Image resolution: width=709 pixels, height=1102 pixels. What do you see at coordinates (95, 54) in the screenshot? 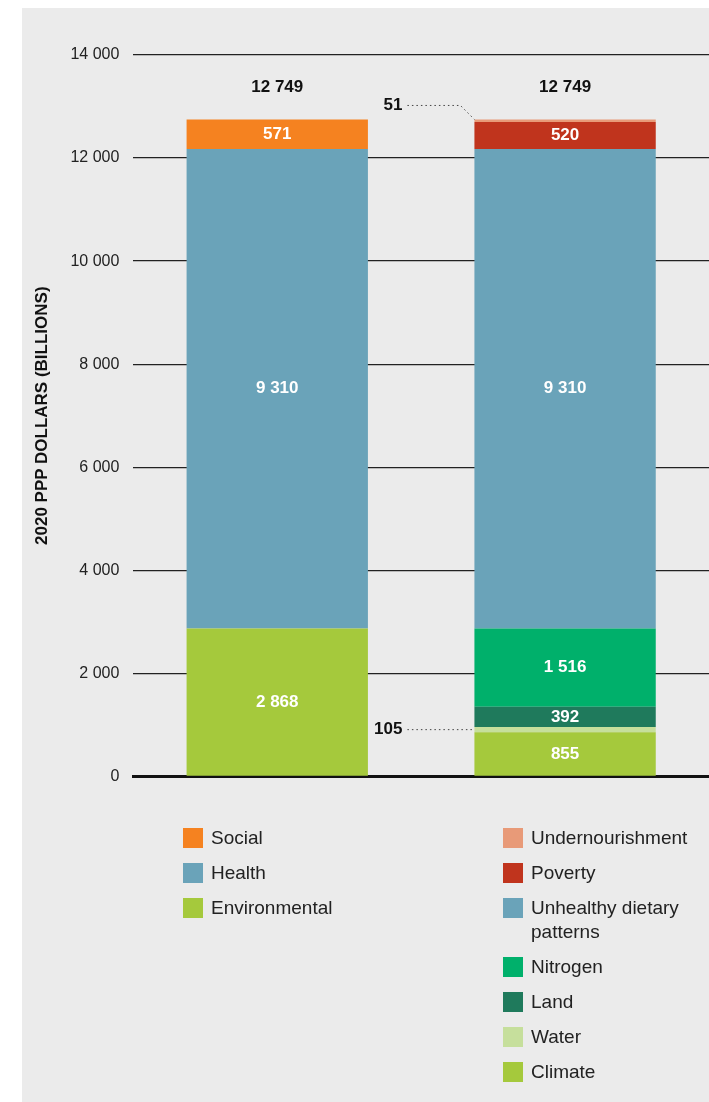
I see `y-tick-label: 14 000` at bounding box center [95, 54].